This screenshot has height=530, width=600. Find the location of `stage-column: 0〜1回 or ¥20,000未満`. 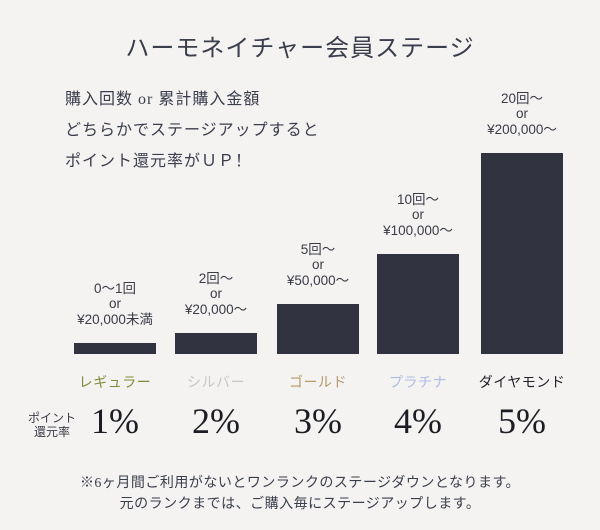

stage-column: 0〜1回 or ¥20,000未満 is located at coordinates (115, 317).